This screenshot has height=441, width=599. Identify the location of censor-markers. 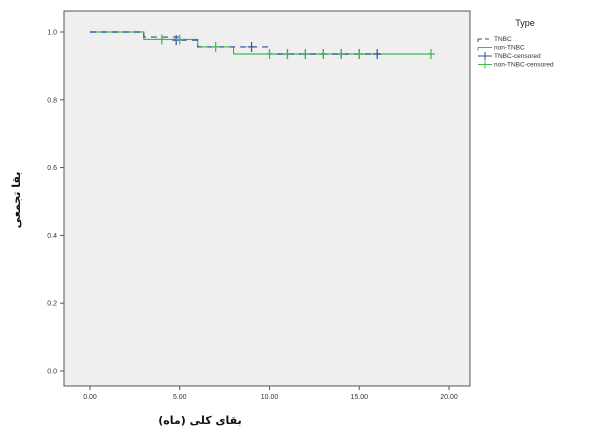
(296, 47).